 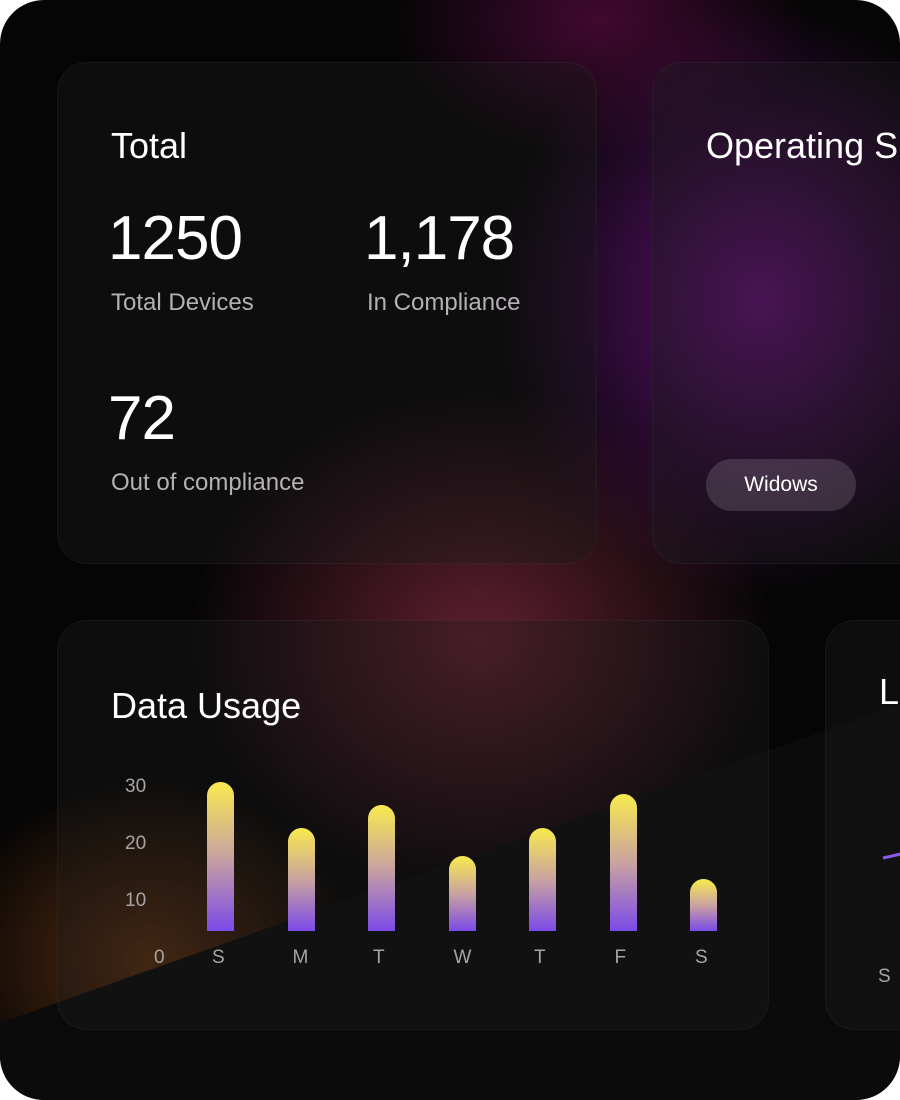 I want to click on x-tick: W, so click(x=462, y=957).